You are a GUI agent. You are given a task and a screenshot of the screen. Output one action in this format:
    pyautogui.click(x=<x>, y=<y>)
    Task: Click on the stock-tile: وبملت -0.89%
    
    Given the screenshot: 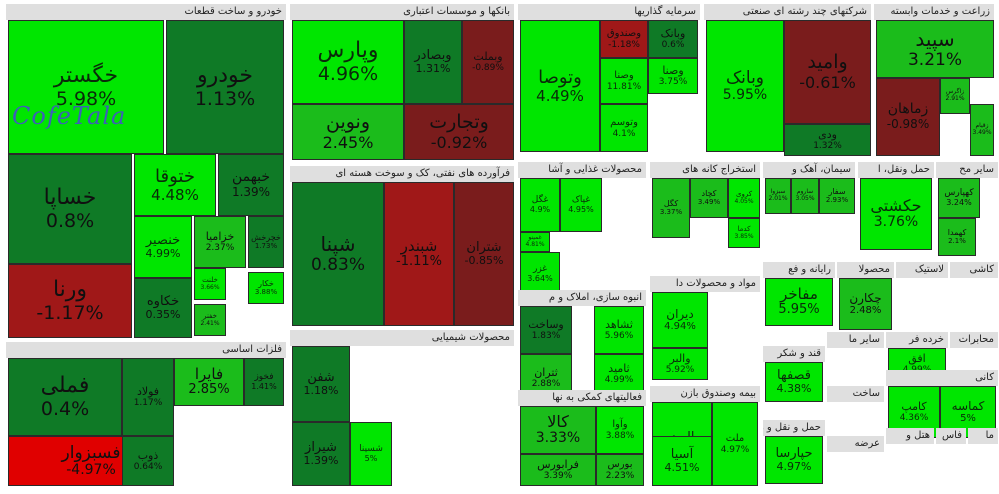 What is the action you would take?
    pyautogui.click(x=488, y=62)
    